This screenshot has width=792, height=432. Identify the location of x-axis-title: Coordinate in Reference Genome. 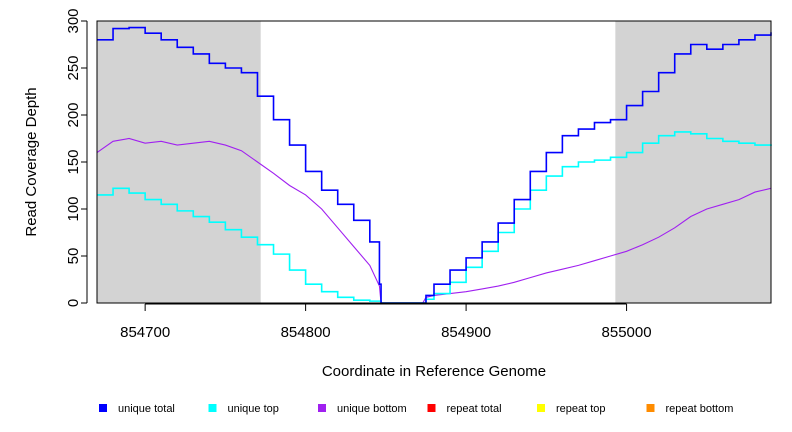
(434, 371).